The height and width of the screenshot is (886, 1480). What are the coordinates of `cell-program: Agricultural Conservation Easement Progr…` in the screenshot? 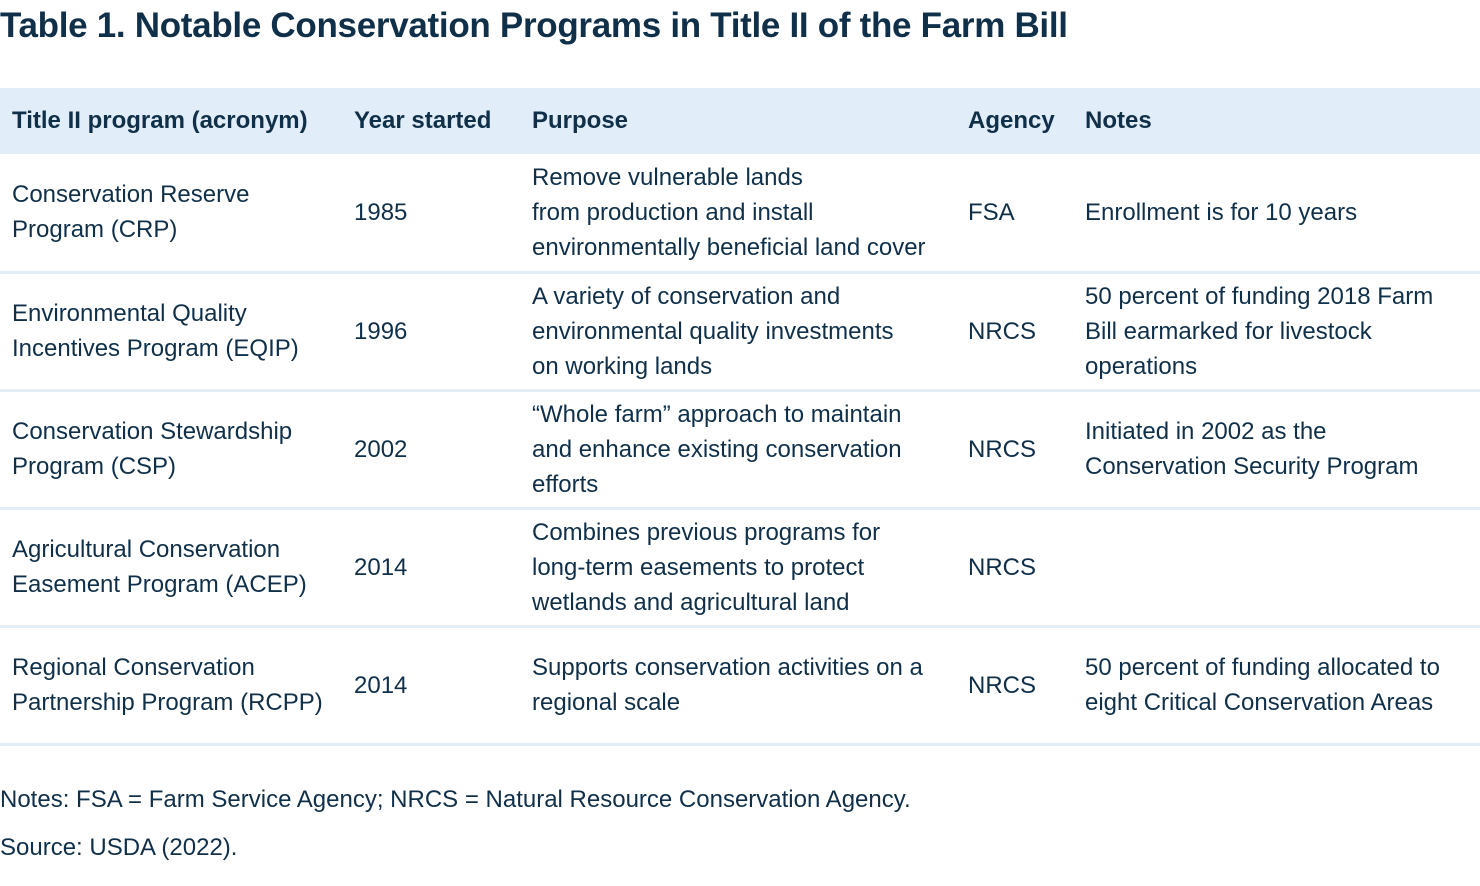 It's located at (159, 567).